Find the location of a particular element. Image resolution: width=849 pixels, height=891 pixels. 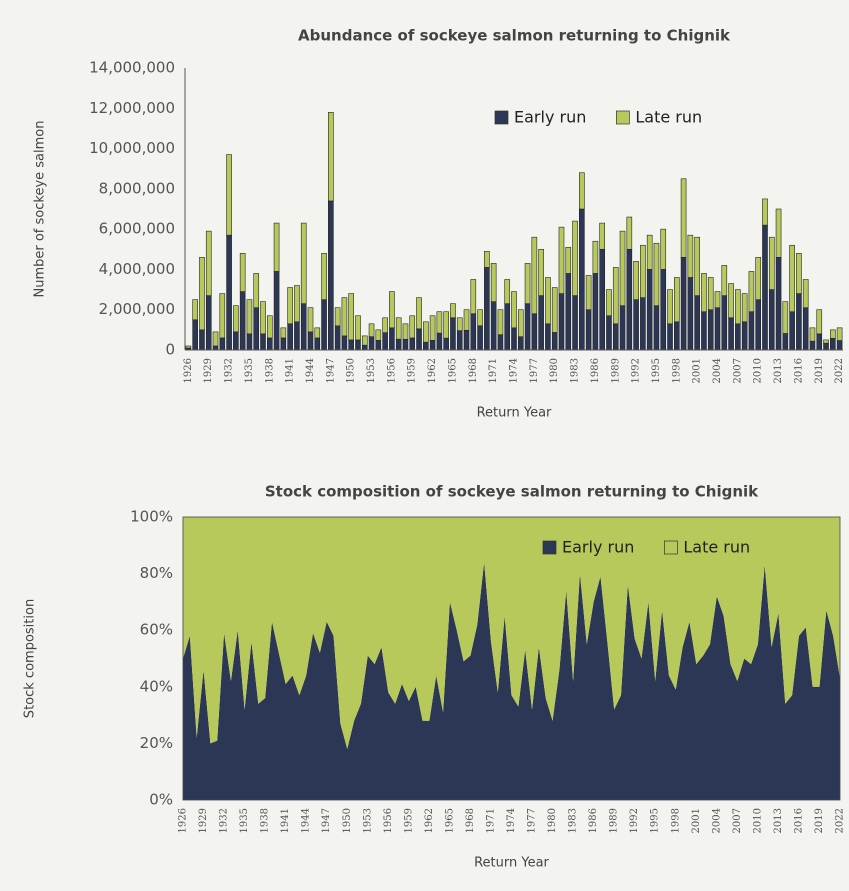

x-tick-label: 1971 is located at coordinates (490, 820).